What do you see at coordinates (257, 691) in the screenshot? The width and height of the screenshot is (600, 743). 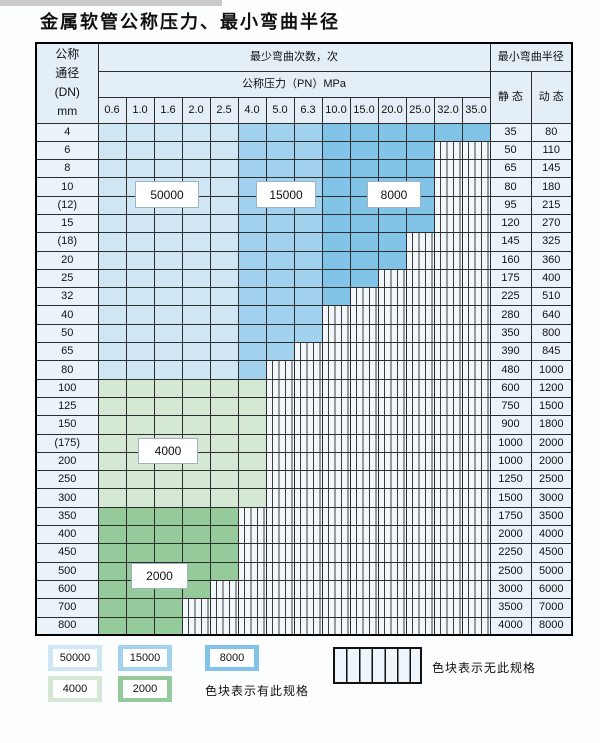 I see `legend-has-spec-text: 色块表示有此规格` at bounding box center [257, 691].